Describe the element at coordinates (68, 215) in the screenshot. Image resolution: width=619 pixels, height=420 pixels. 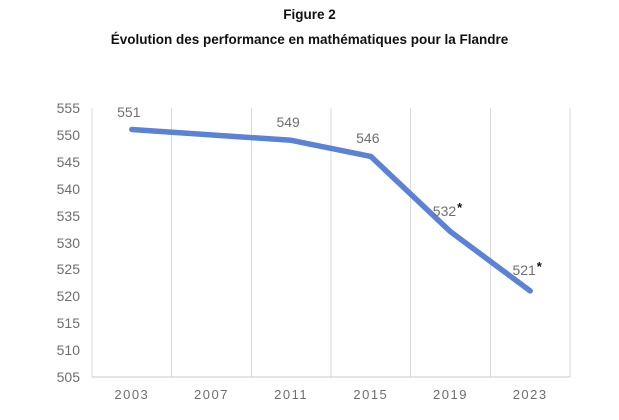
I see `y-axis-tick-label: 535` at that location.